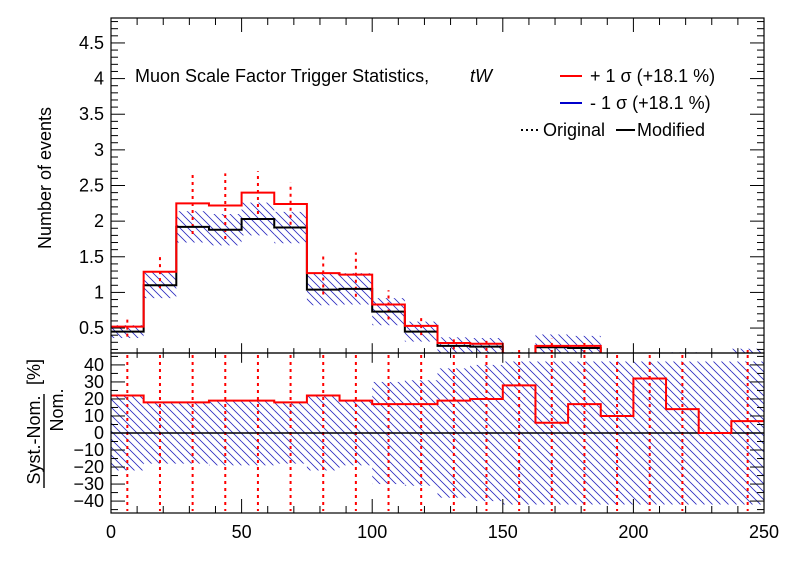 This screenshot has width=796, height=572. Describe the element at coordinates (45, 423) in the screenshot. I see `ratio-y-axis-title: Syst.-Nom. Nom. [%]` at that location.